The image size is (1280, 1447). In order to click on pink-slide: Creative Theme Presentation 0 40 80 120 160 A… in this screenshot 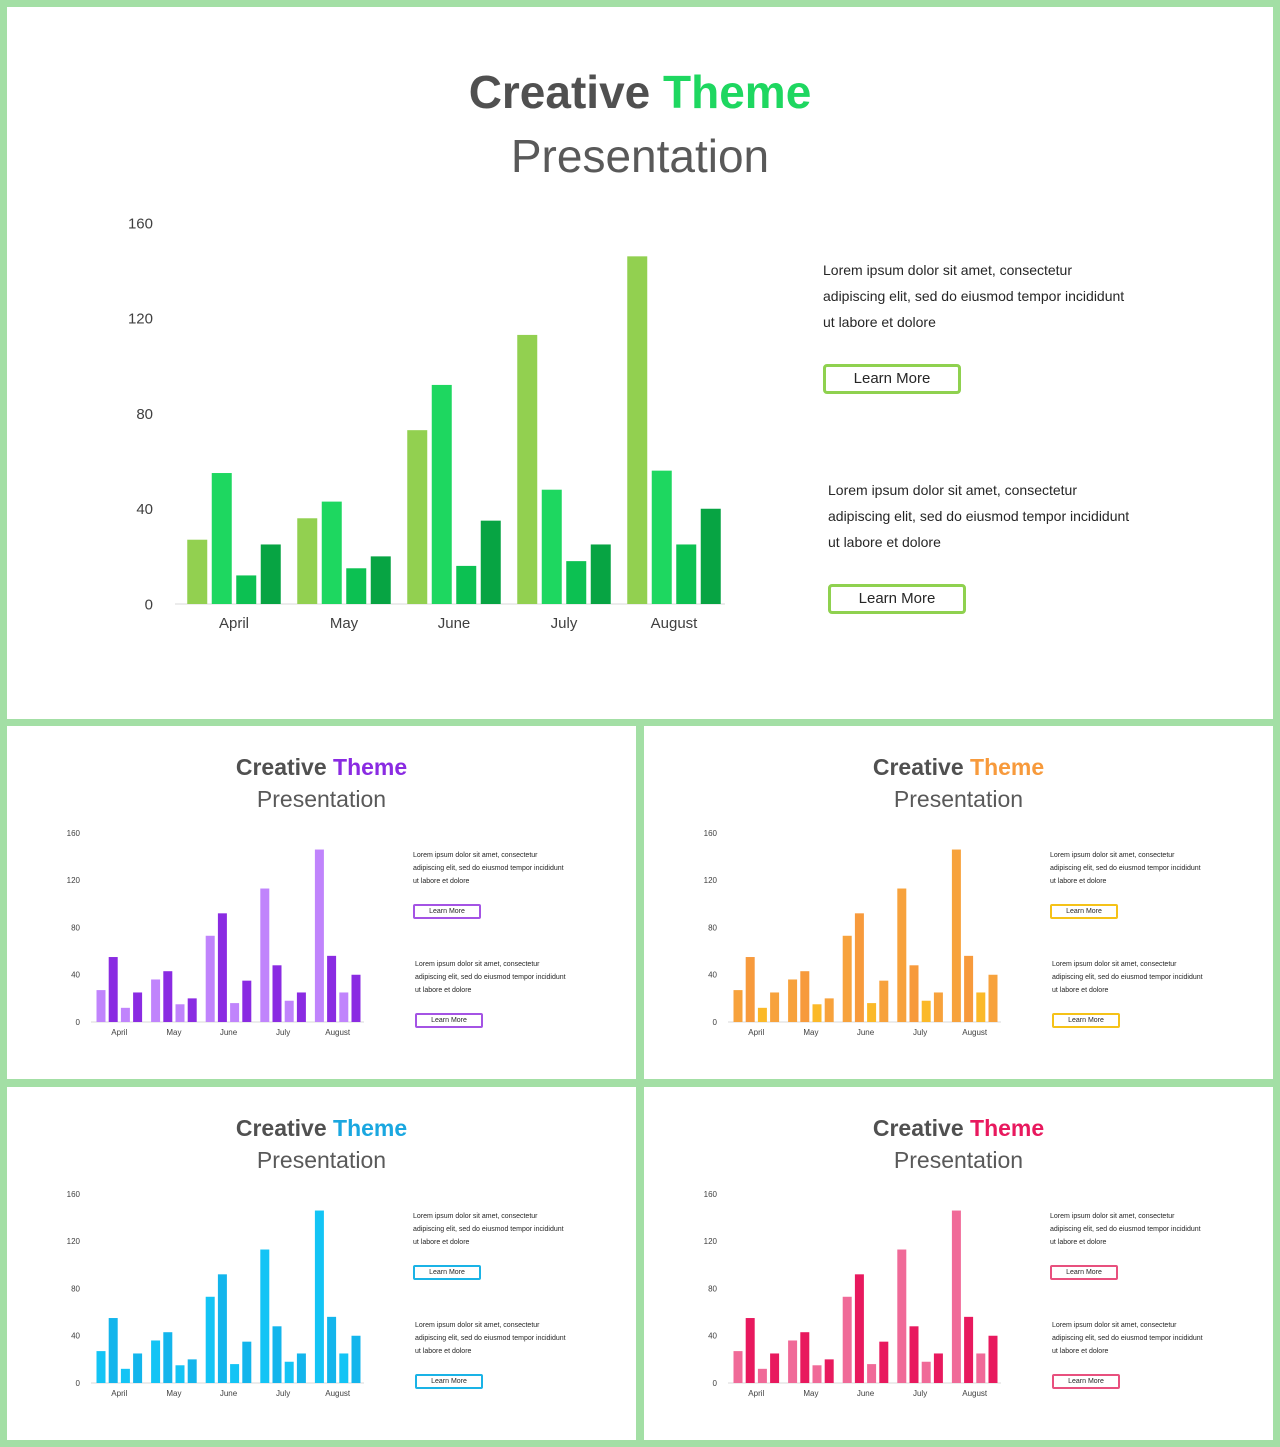, I will do `click(958, 1263)`.